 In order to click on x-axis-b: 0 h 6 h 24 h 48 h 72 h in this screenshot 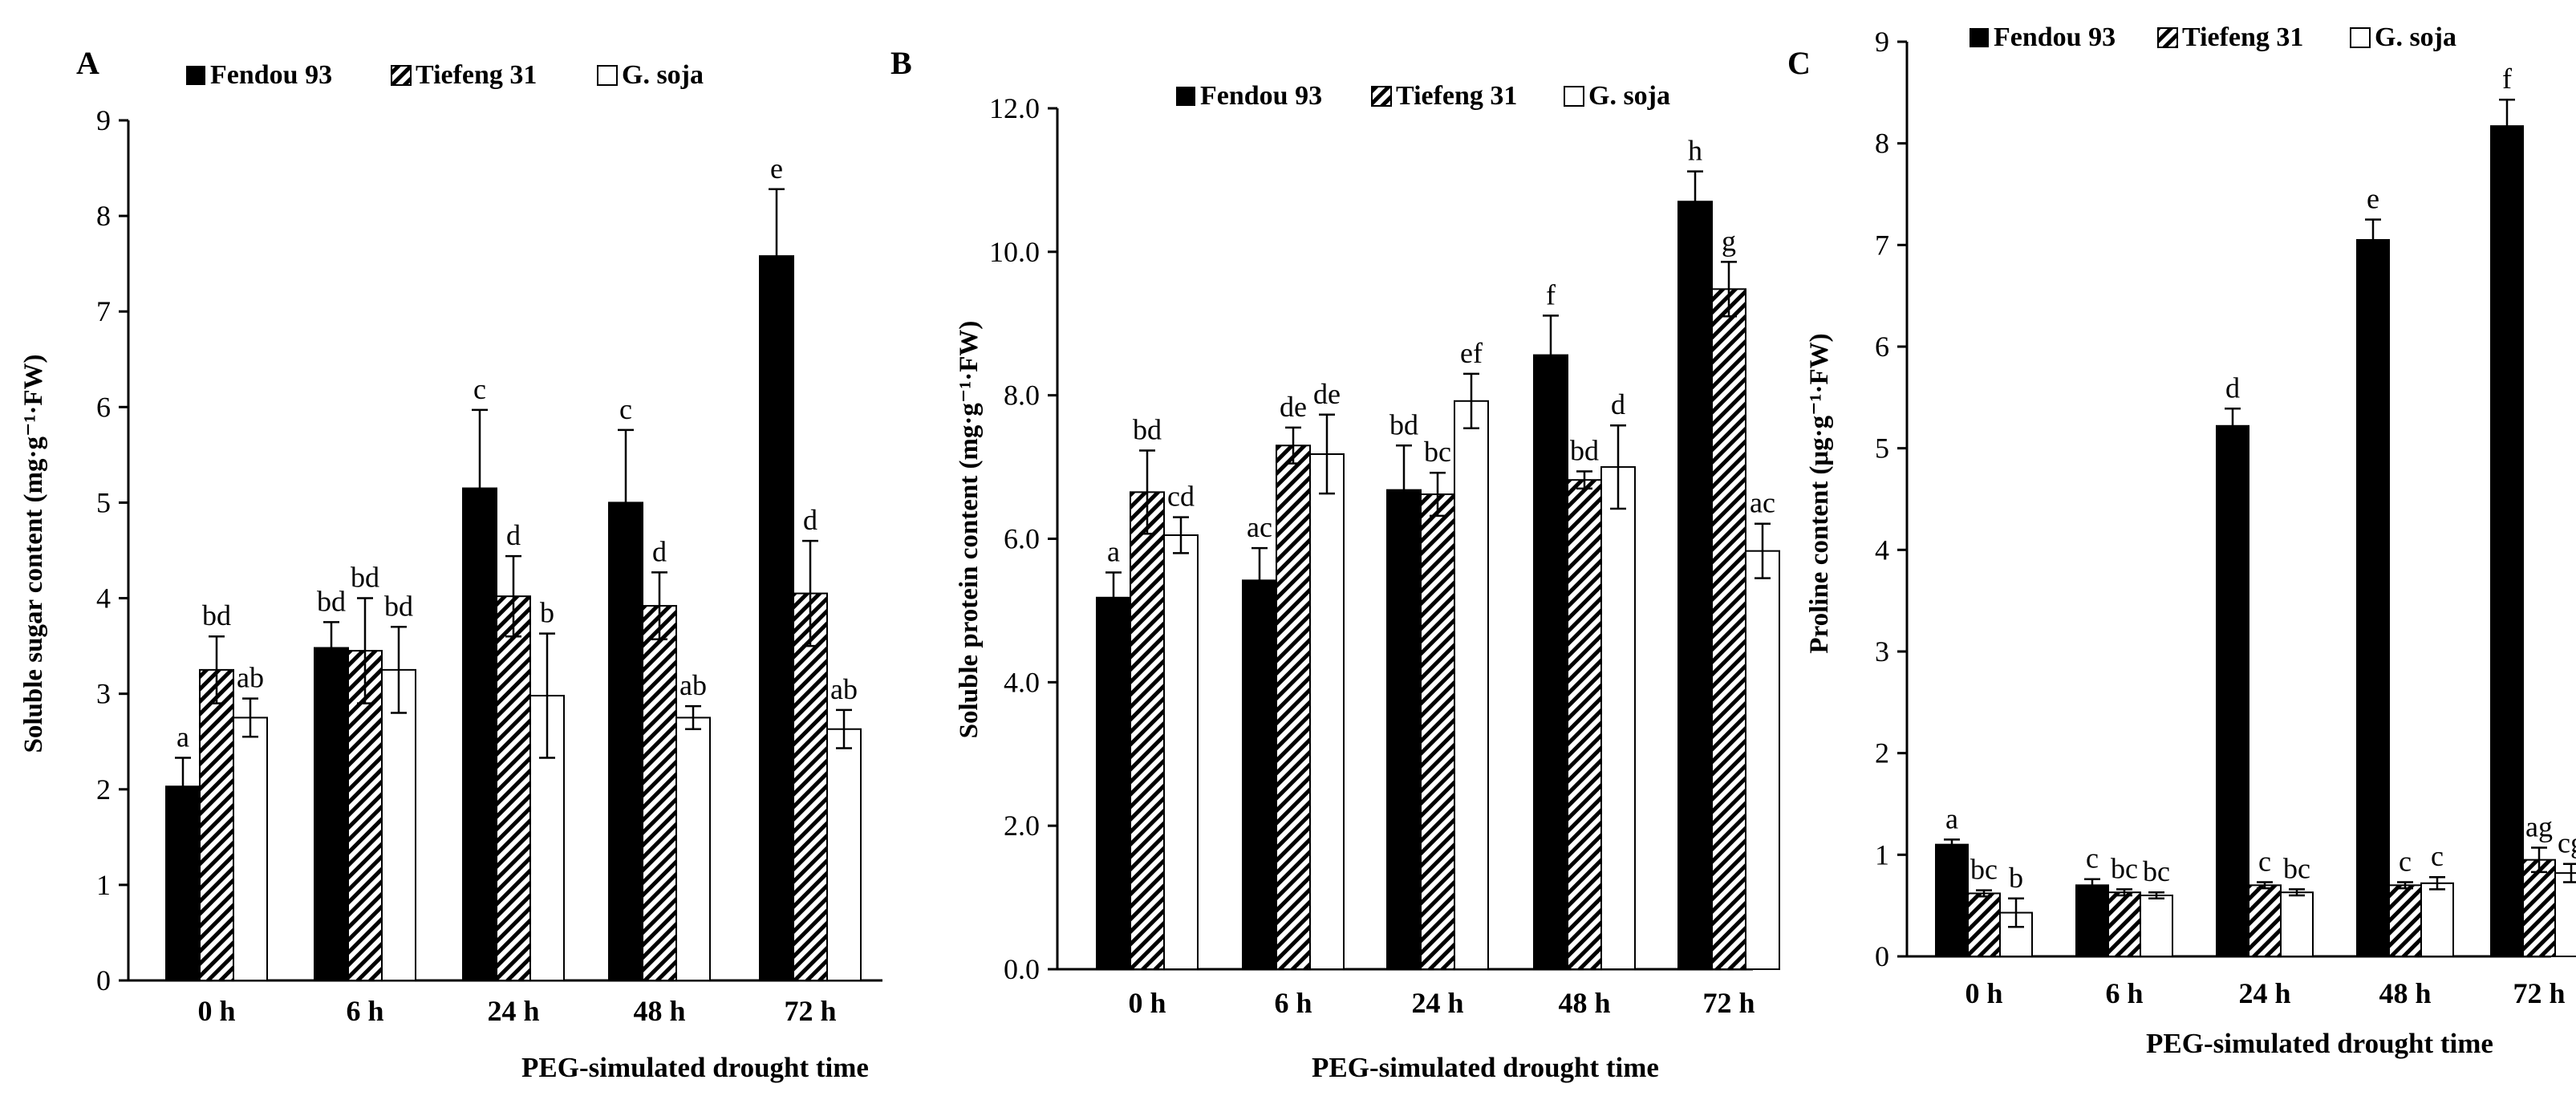, I will do `click(1406, 993)`.